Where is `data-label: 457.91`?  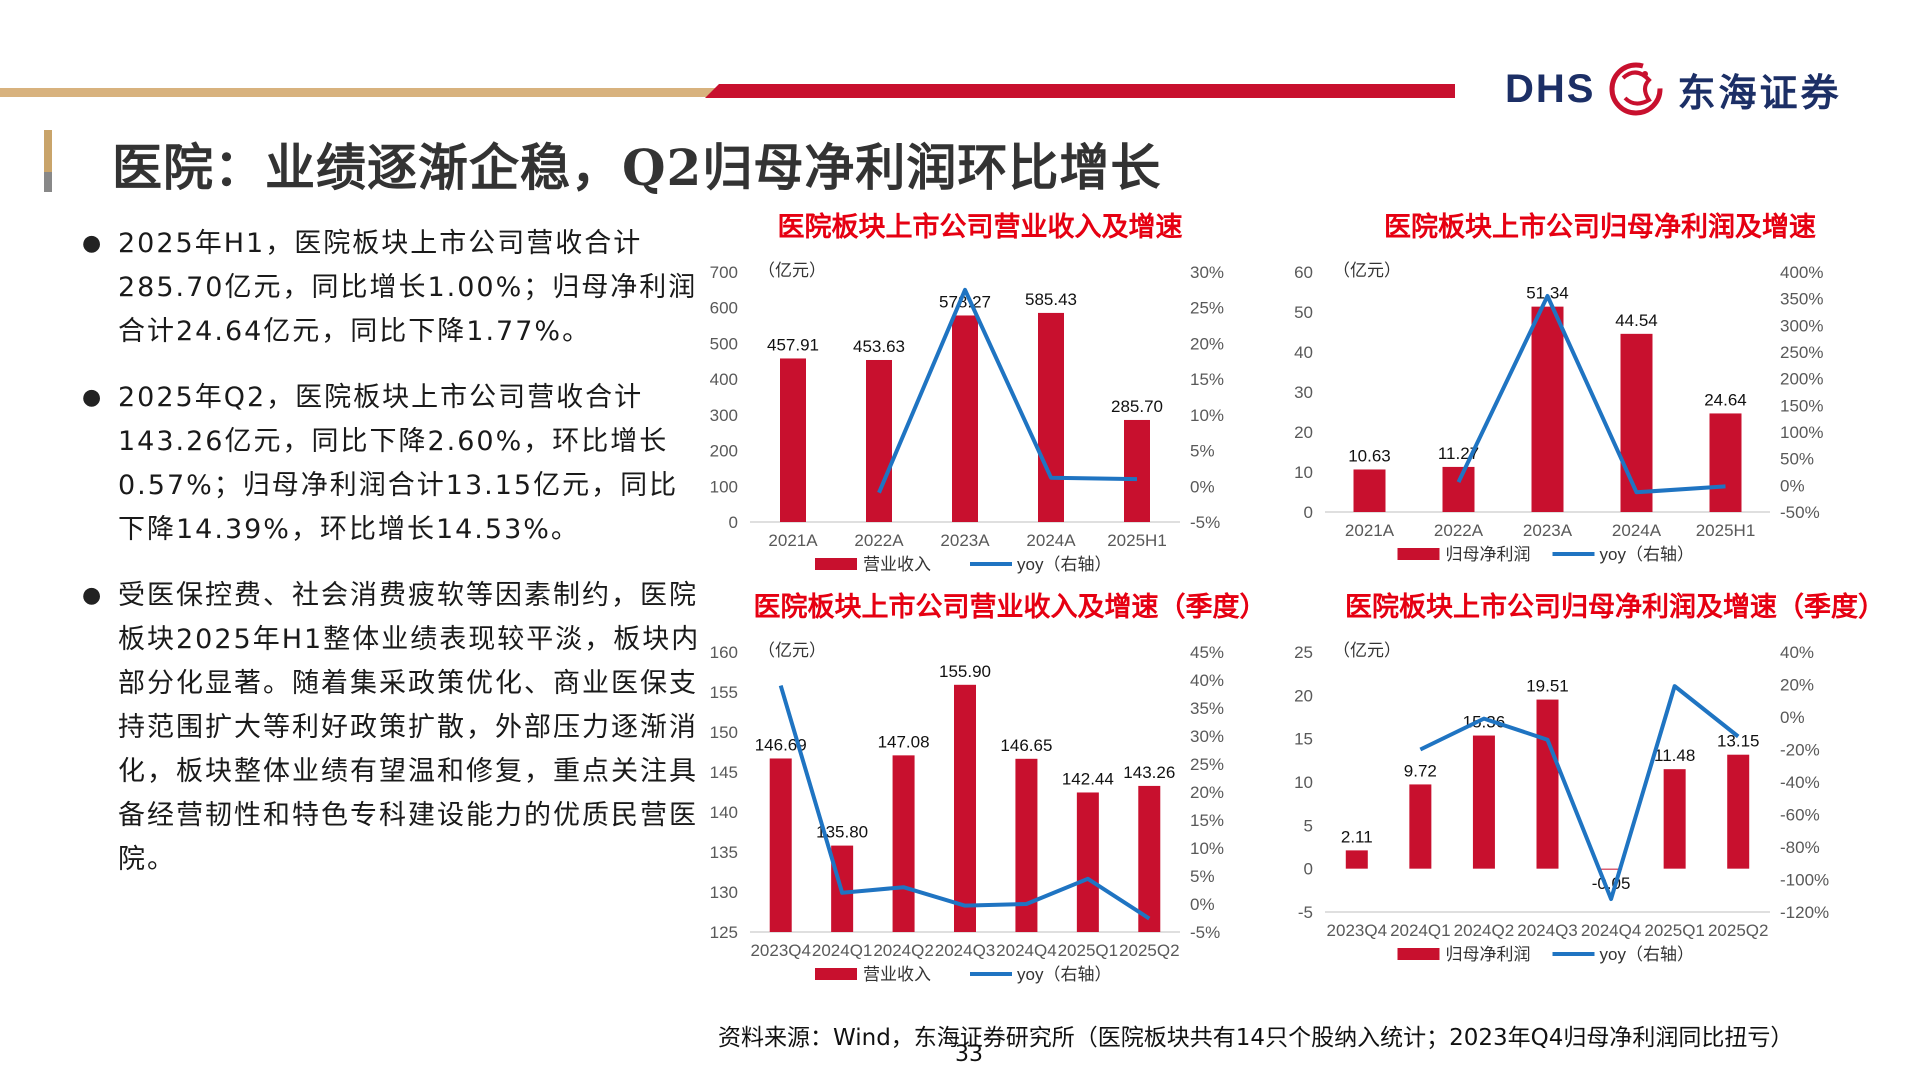
data-label: 457.91 is located at coordinates (793, 344).